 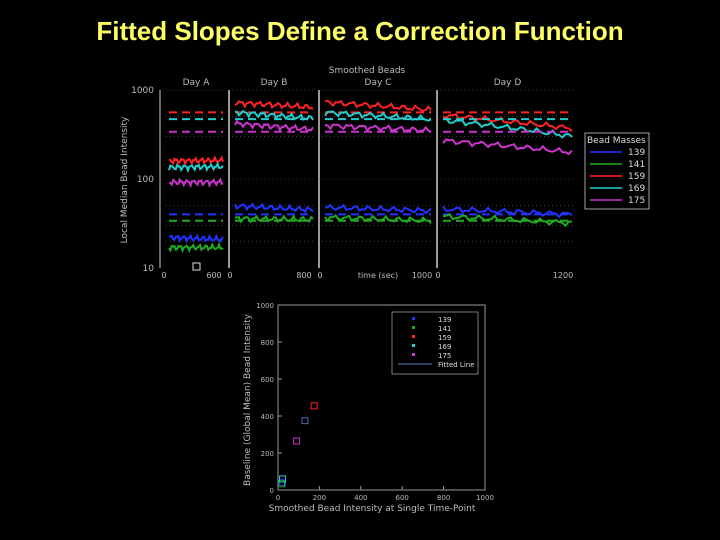 I want to click on legend-box, so click(x=617, y=171).